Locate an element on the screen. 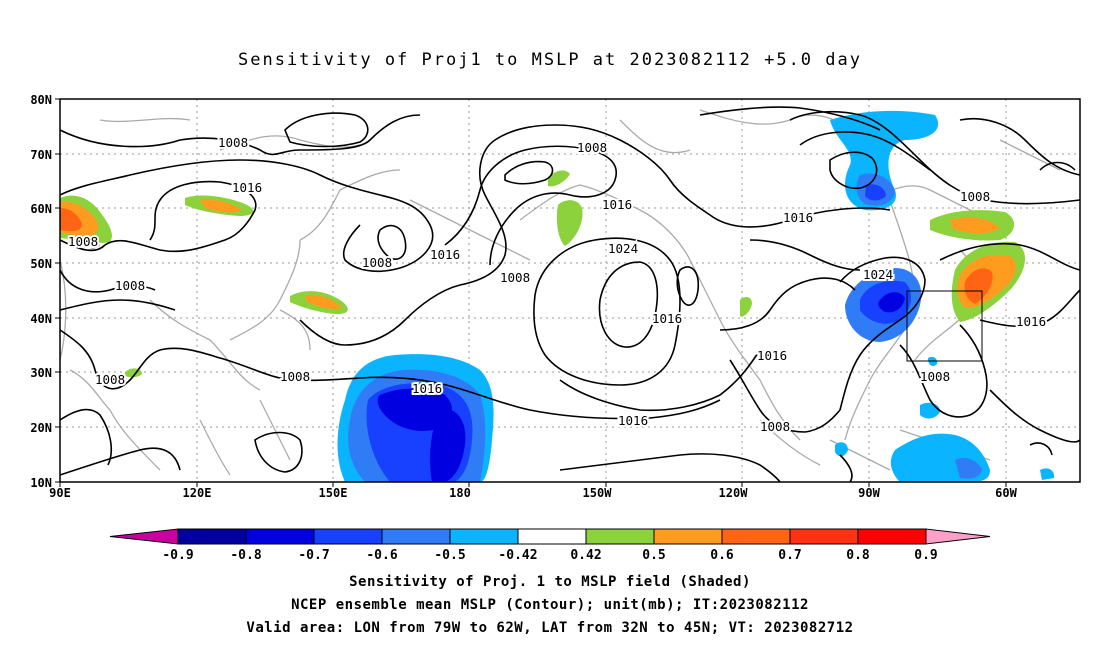 This screenshot has width=1100, height=650. shade-pacific-neg-core2 is located at coordinates (448, 445).